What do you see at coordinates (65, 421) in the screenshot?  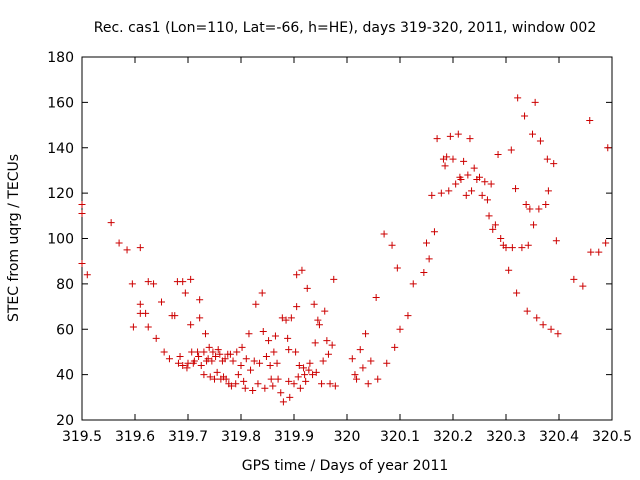 I see `y-tick-label: 20` at bounding box center [65, 421].